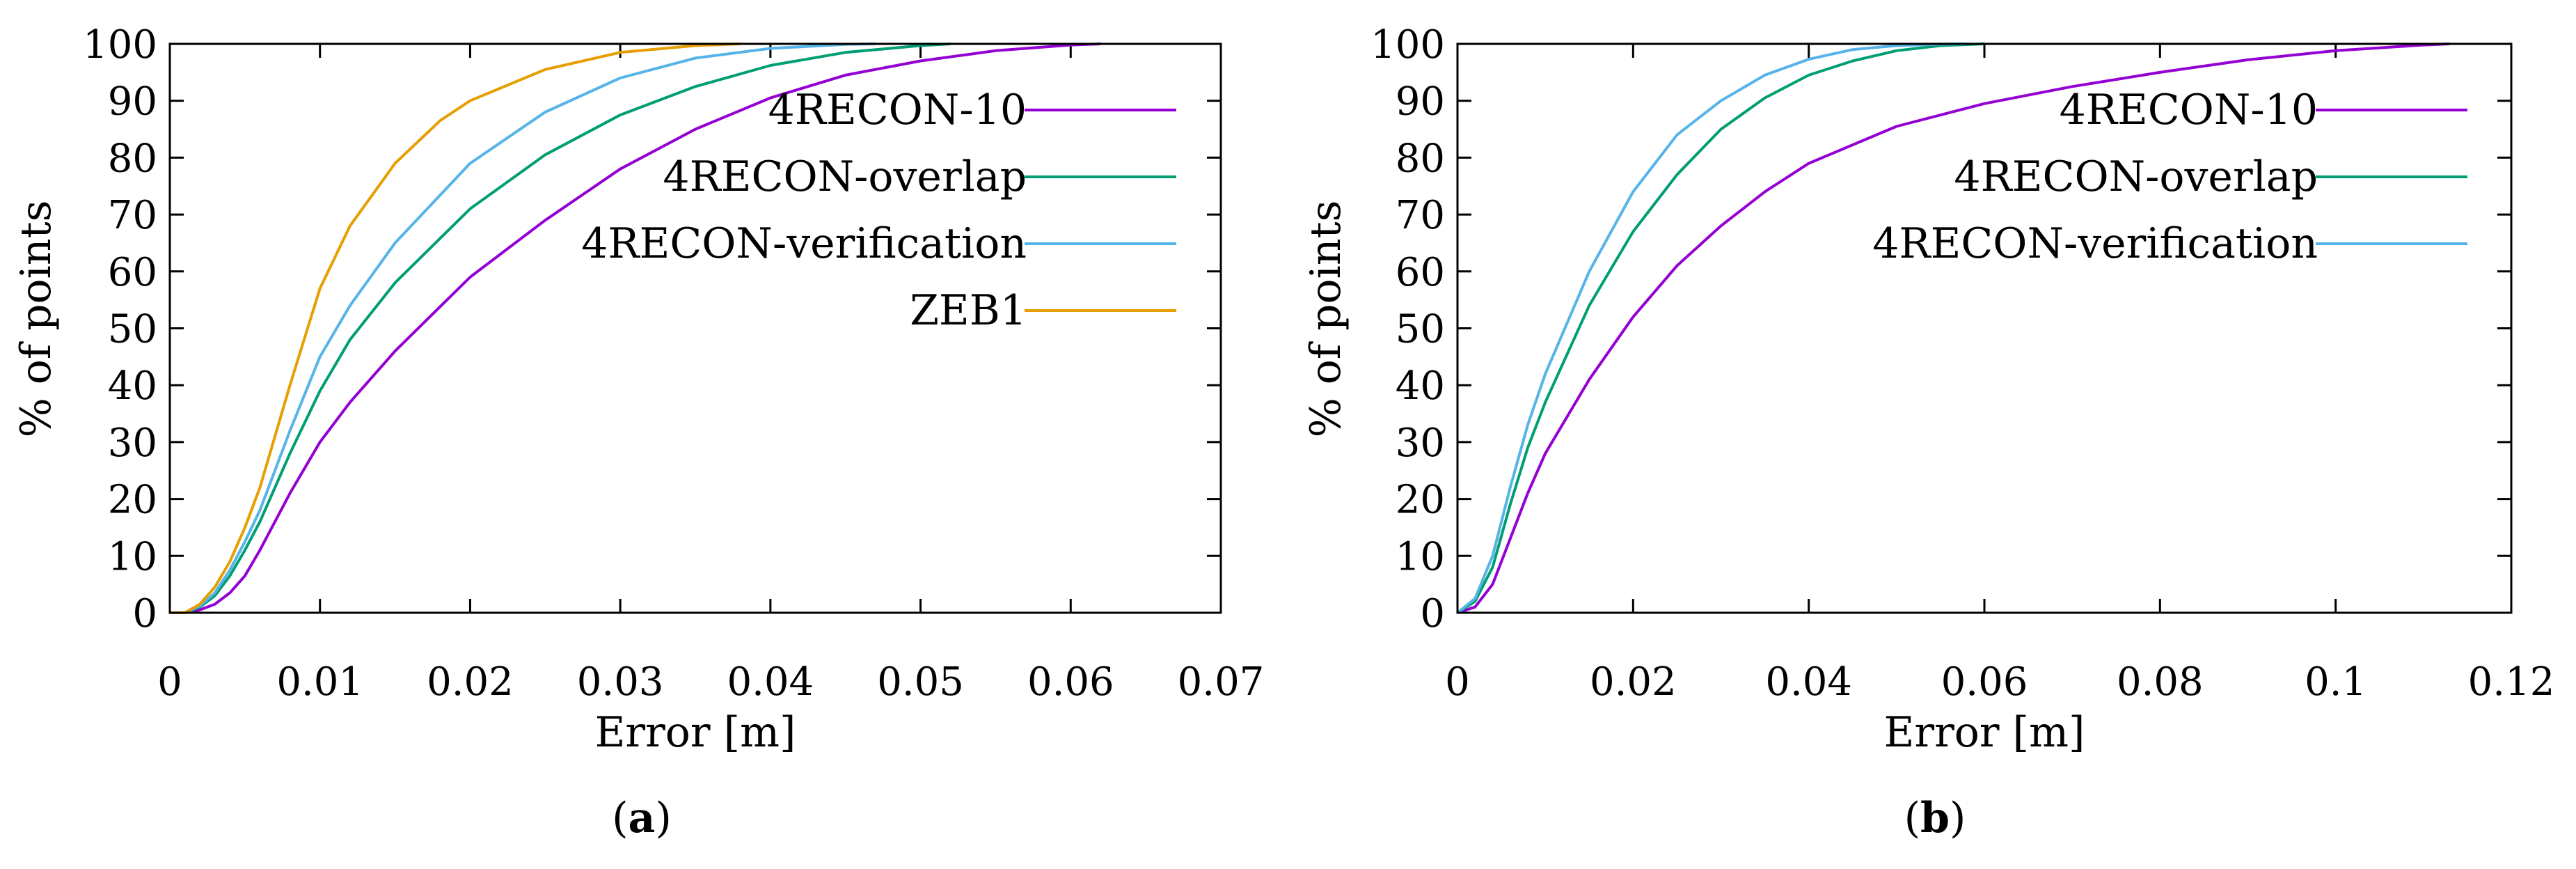 This screenshot has height=869, width=2576. I want to click on panel-letter: a, so click(642, 818).